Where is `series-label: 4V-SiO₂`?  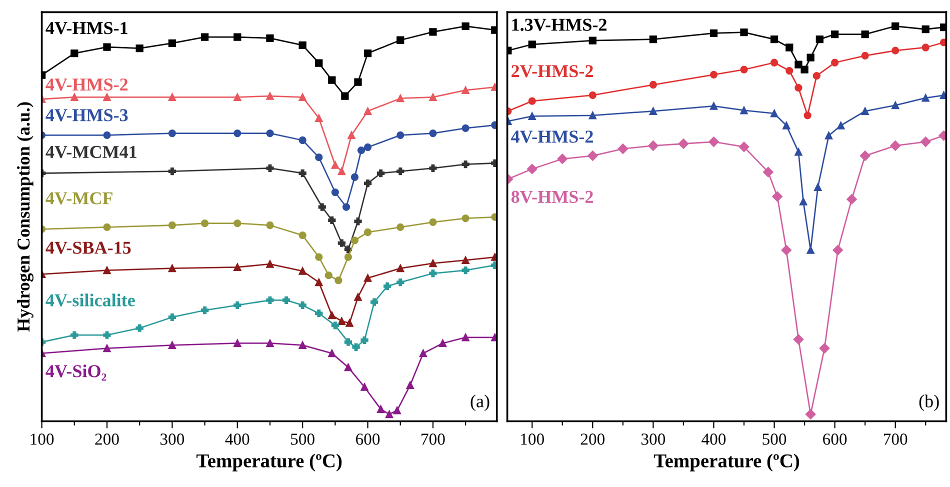 series-label: 4V-SiO₂ is located at coordinates (76, 372).